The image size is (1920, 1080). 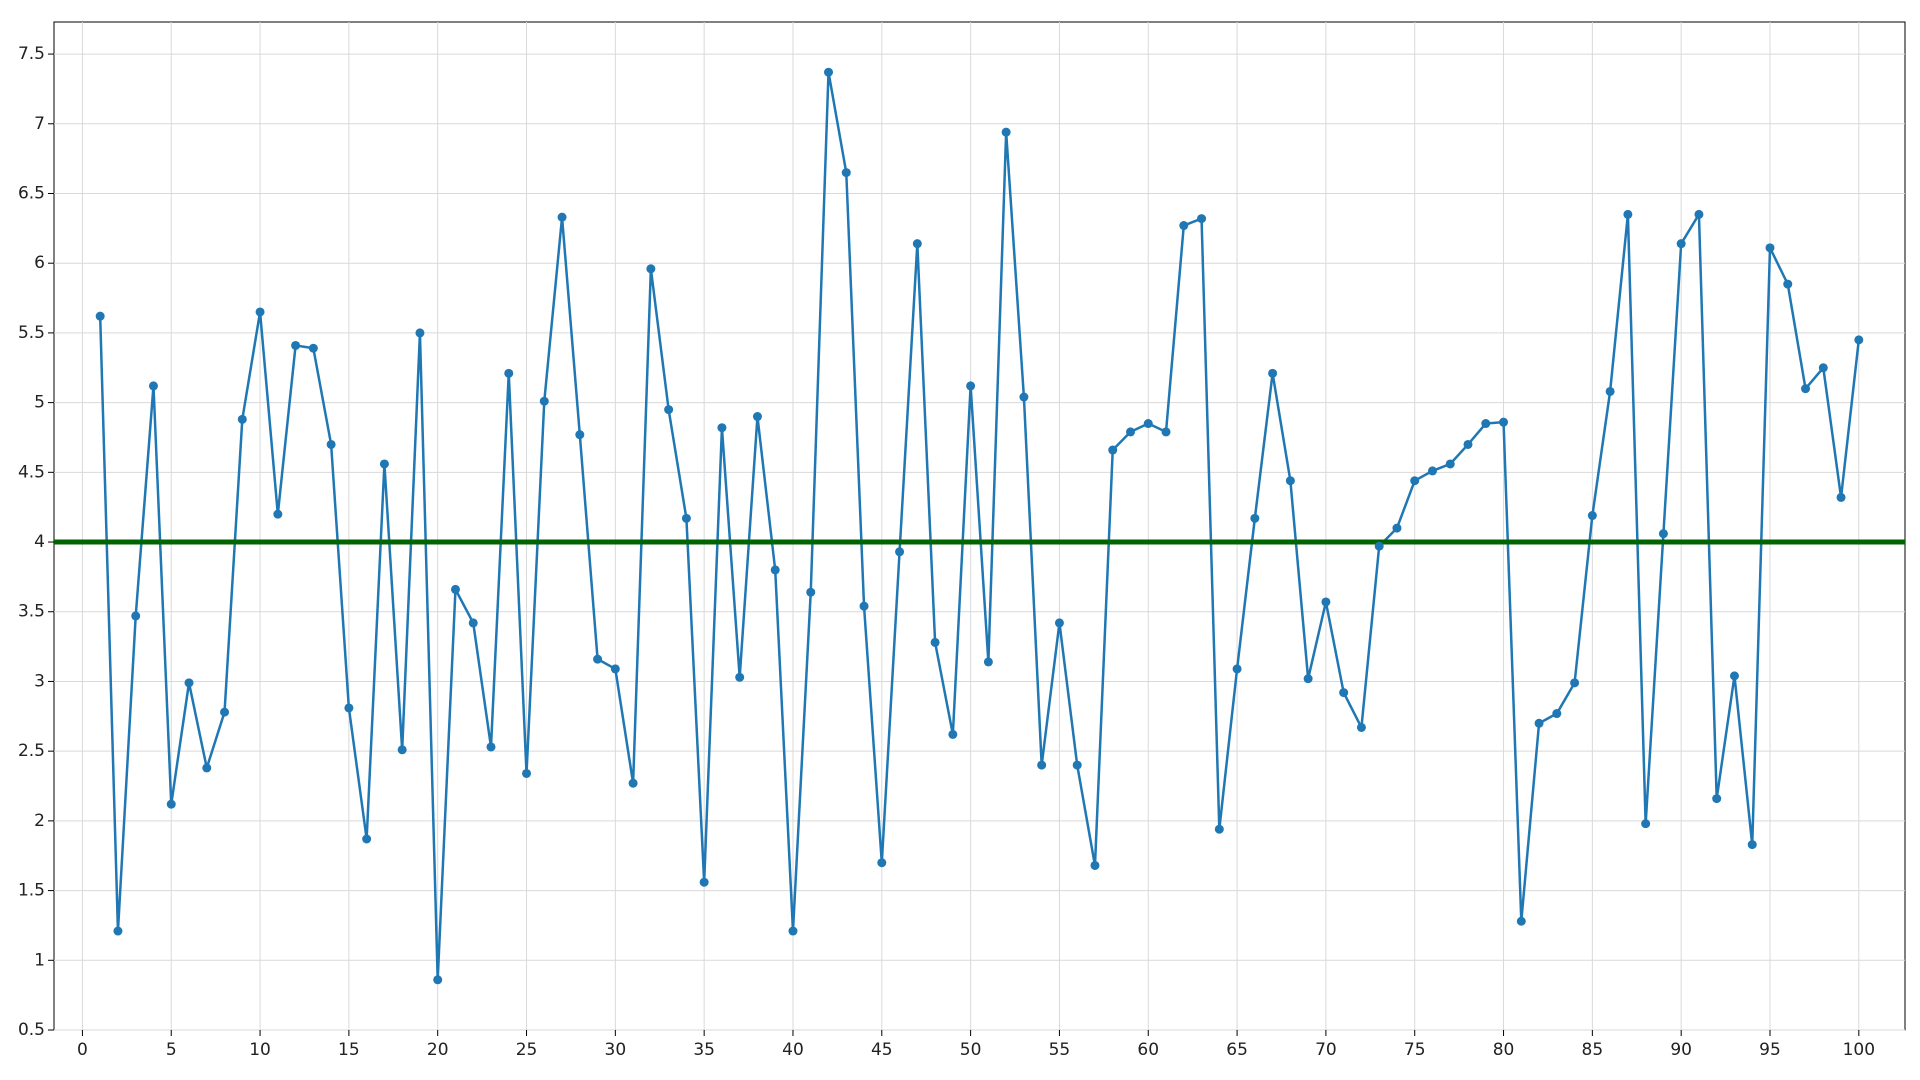 I want to click on y-tick-label: 5, so click(x=39, y=403).